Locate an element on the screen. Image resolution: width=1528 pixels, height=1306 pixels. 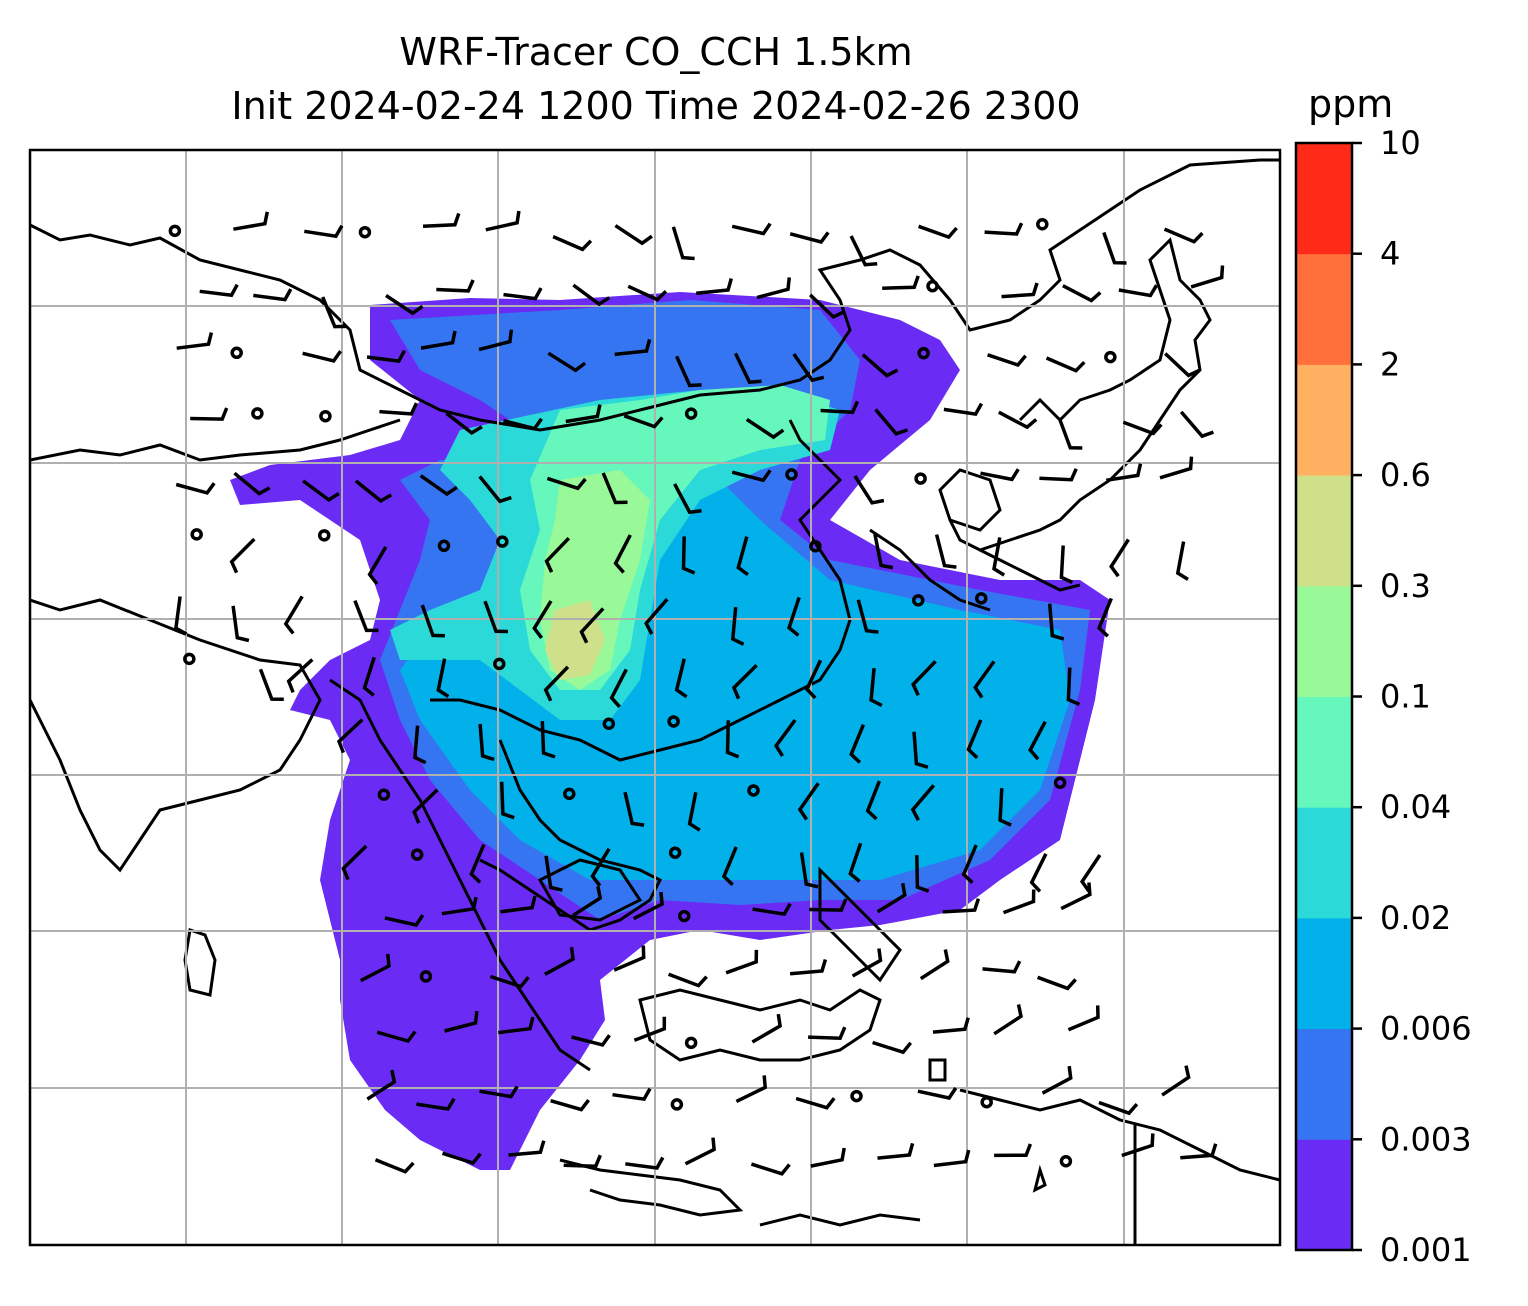
colorbar-segments is located at coordinates (1324, 697).